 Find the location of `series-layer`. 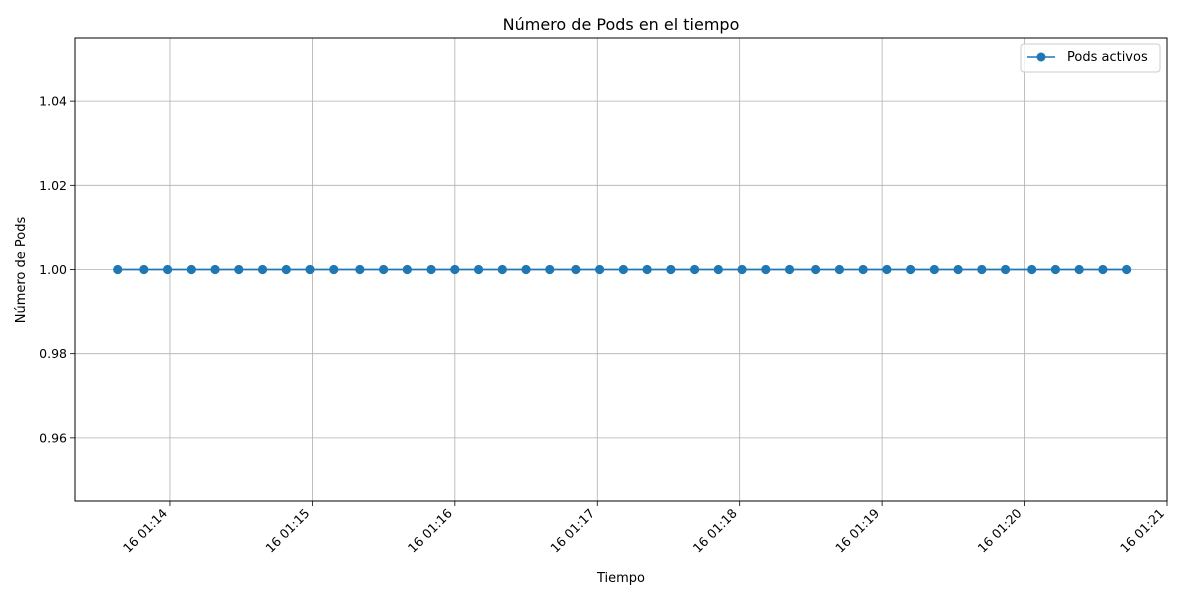

series-layer is located at coordinates (622, 269).